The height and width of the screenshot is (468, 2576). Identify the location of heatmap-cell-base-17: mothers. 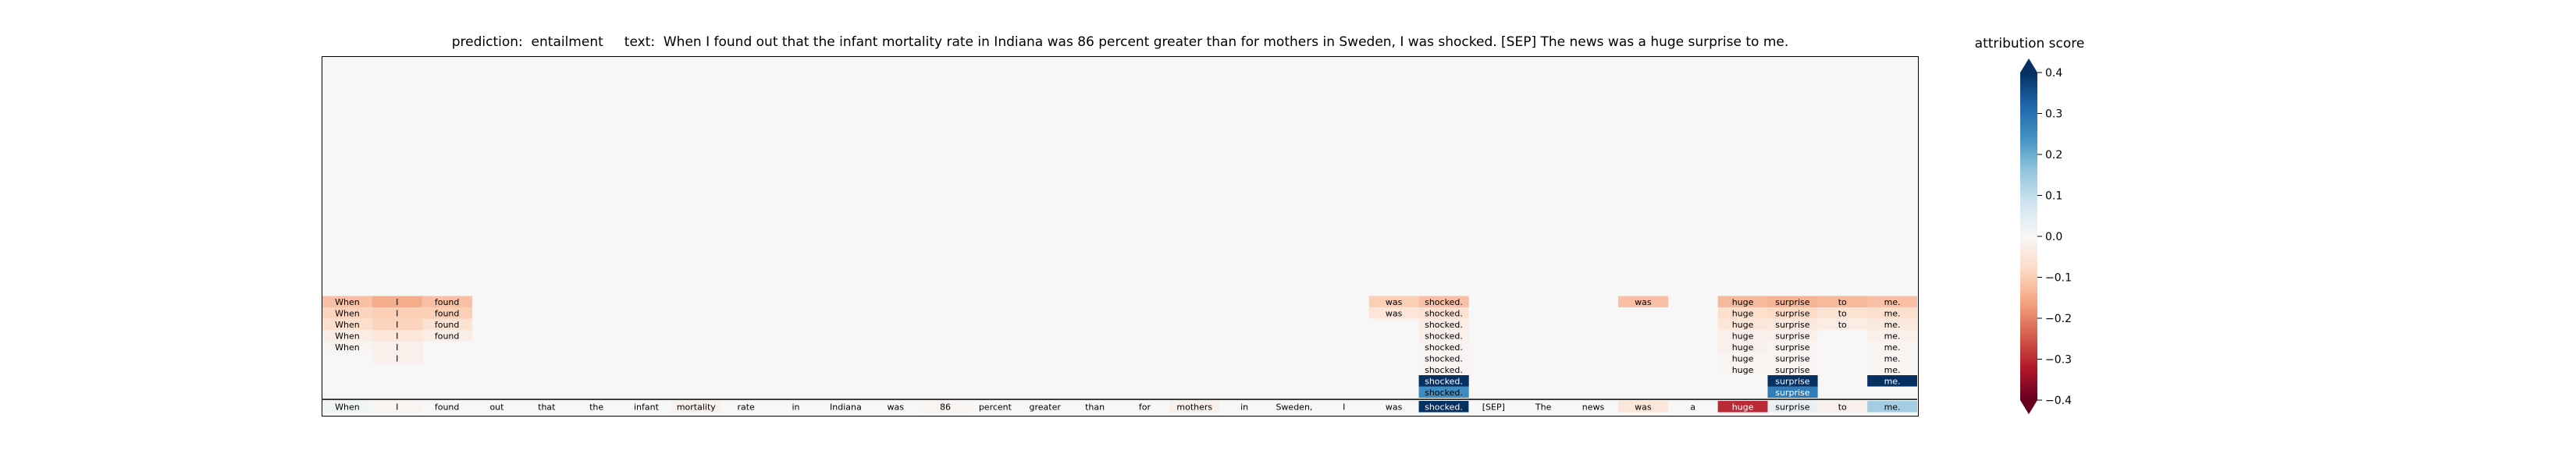
(1194, 407).